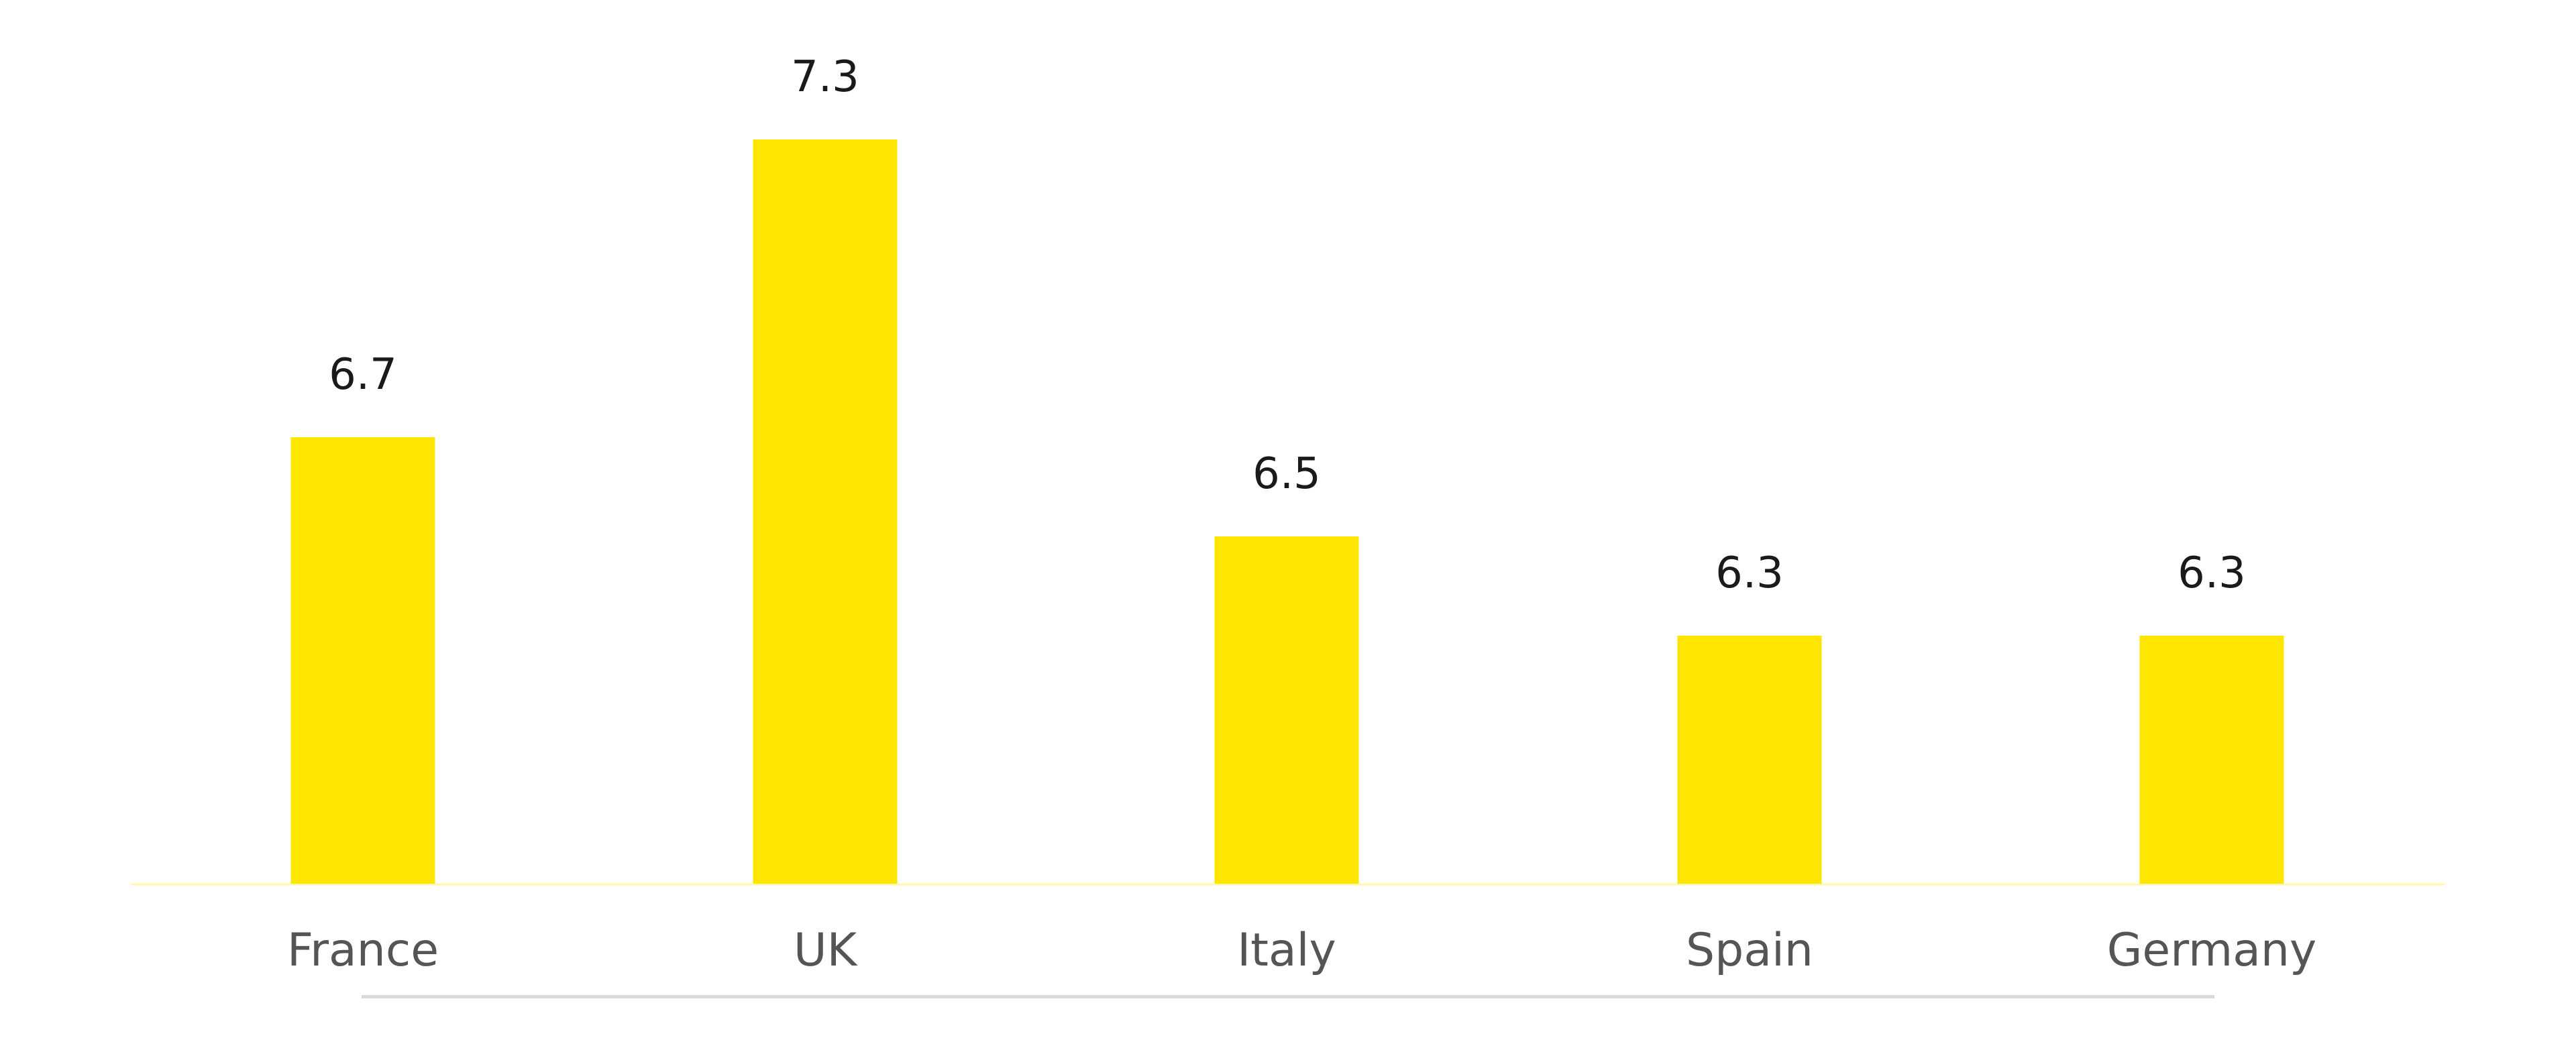  I want to click on bar-italy, so click(1286, 710).